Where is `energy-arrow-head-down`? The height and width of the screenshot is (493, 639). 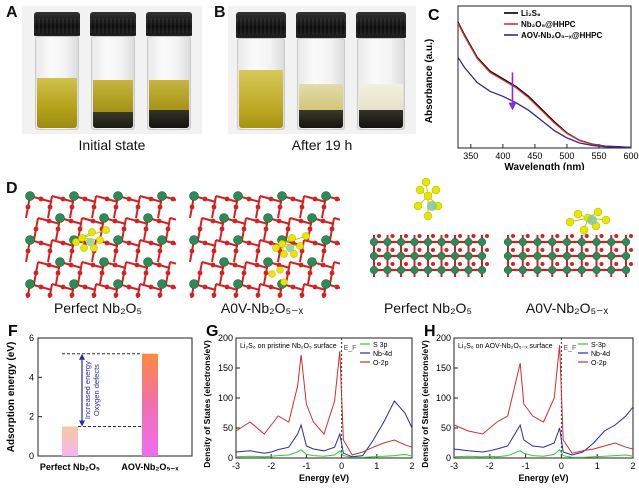 energy-arrow-head-down is located at coordinates (82, 423).